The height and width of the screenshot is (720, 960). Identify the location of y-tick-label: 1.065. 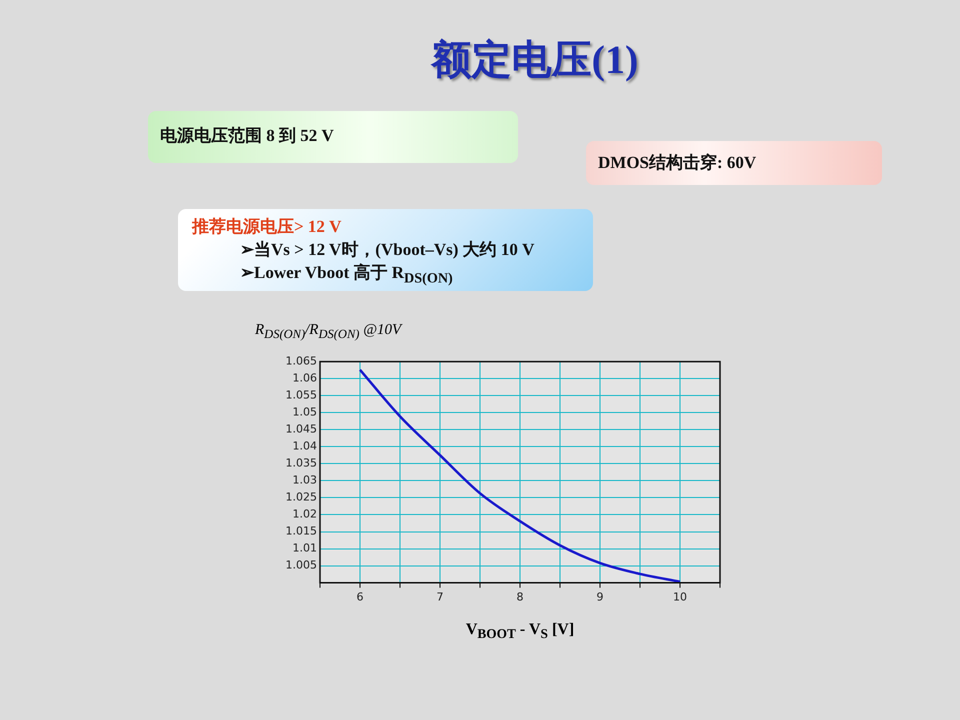
(301, 361).